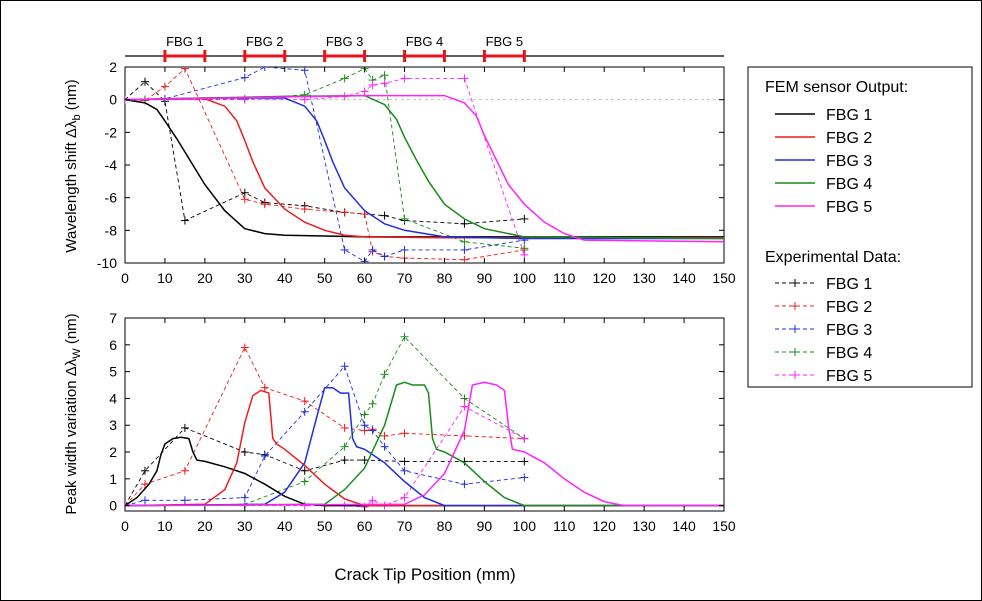  I want to click on bottom-fem-fbg-3-line, so click(424, 446).